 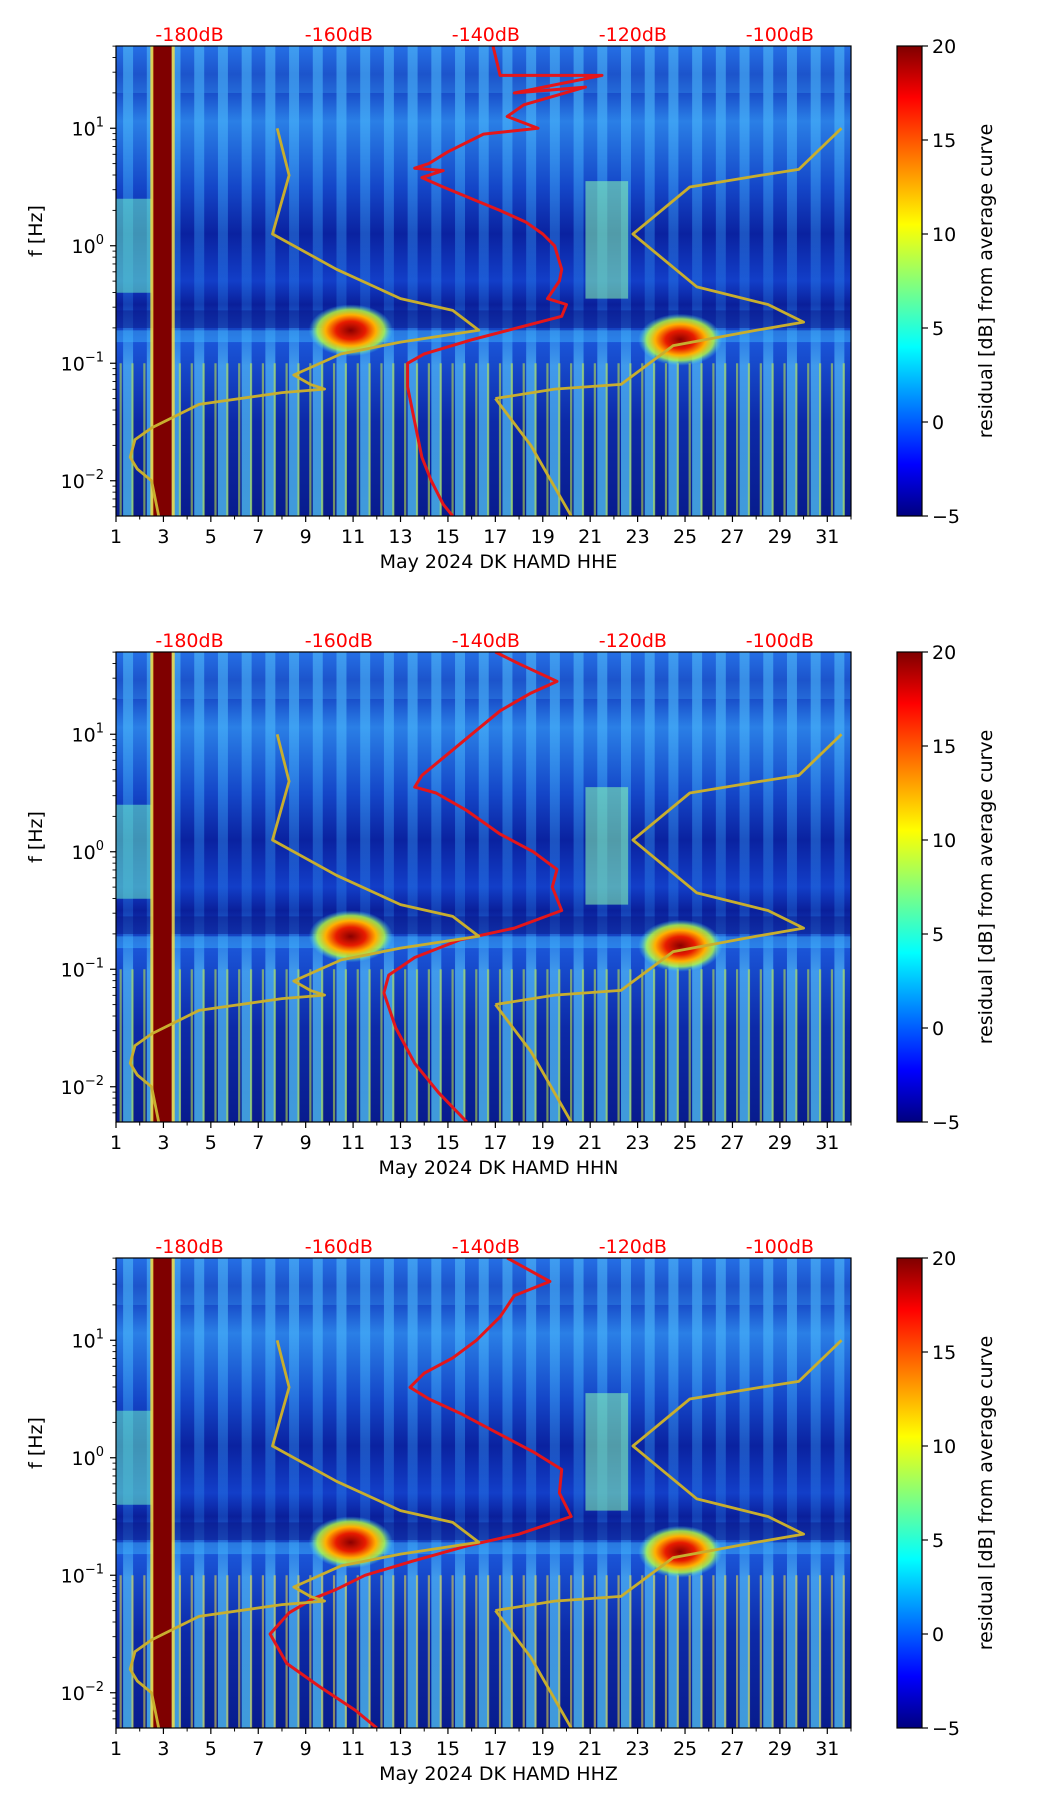 I want to click on x-tick-label: 11, so click(x=353, y=537).